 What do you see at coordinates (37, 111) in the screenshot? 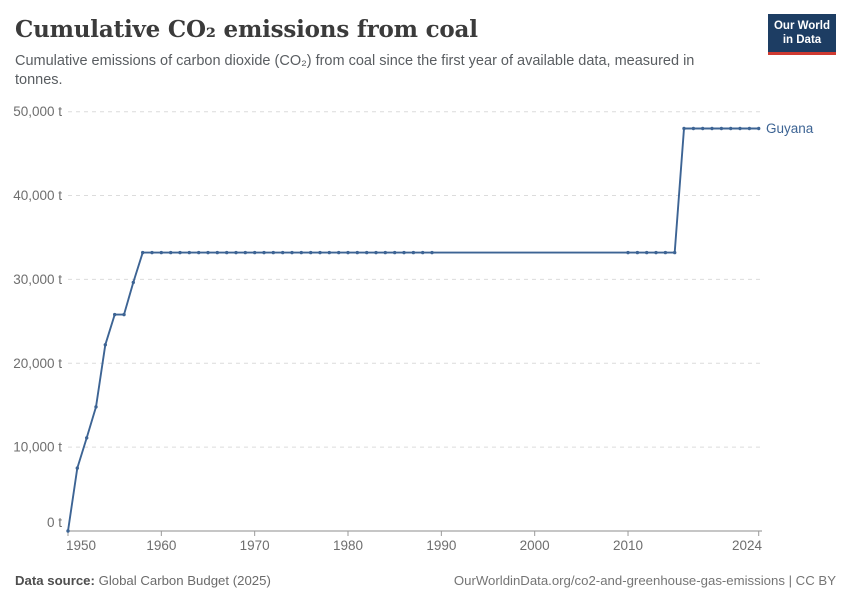
I see `y-tick-label: 50,000 t` at bounding box center [37, 111].